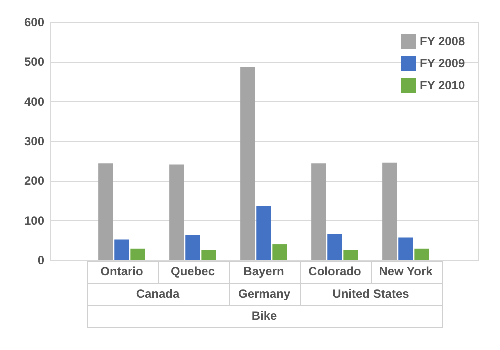  What do you see at coordinates (193, 271) in the screenshot?
I see `x-tick-label: Quebec` at bounding box center [193, 271].